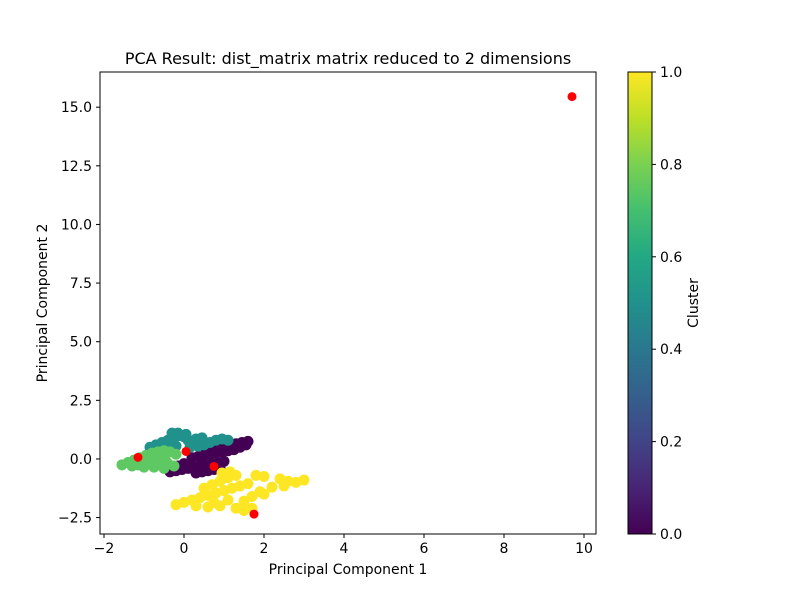 This screenshot has width=800, height=604. I want to click on x-tick-label: −2, so click(104, 549).